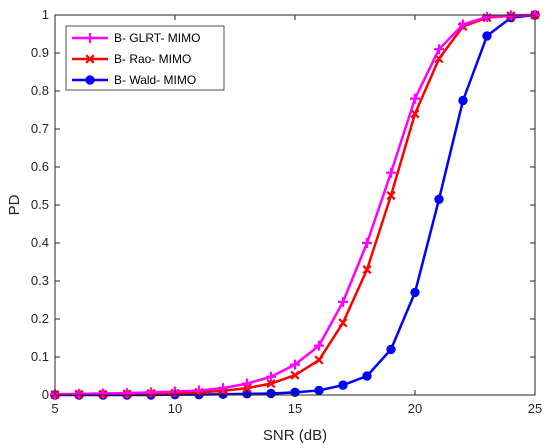 This screenshot has height=448, width=550. I want to click on x-tick-label: 10, so click(175, 408).